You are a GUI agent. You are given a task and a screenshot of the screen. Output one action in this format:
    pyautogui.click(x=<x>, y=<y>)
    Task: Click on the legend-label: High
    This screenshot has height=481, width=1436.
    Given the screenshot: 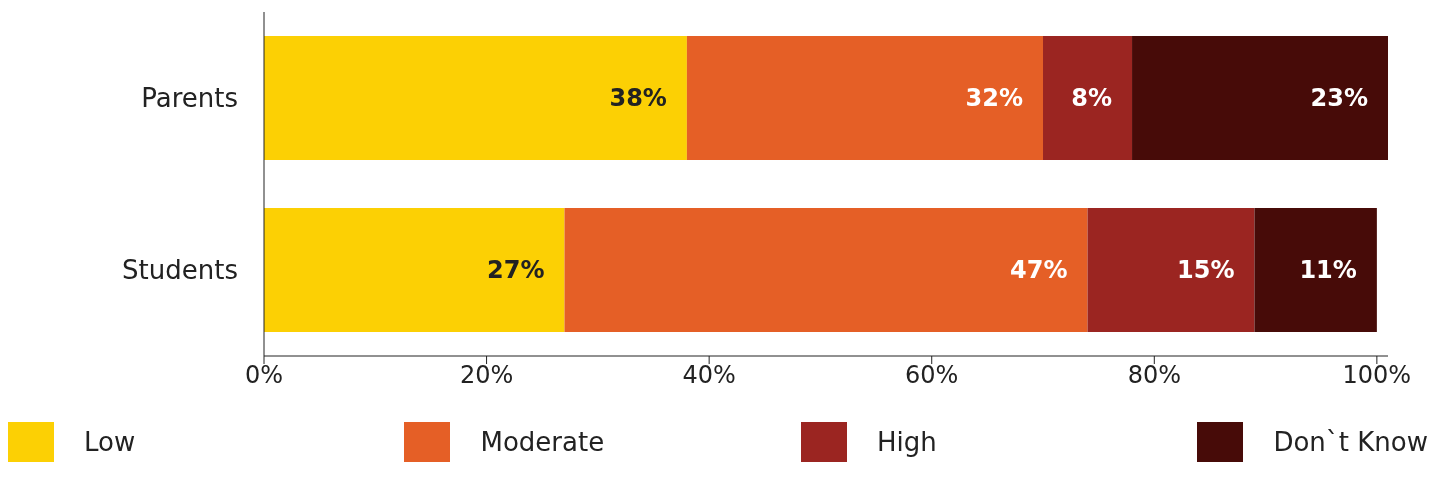 What is the action you would take?
    pyautogui.click(x=906, y=442)
    